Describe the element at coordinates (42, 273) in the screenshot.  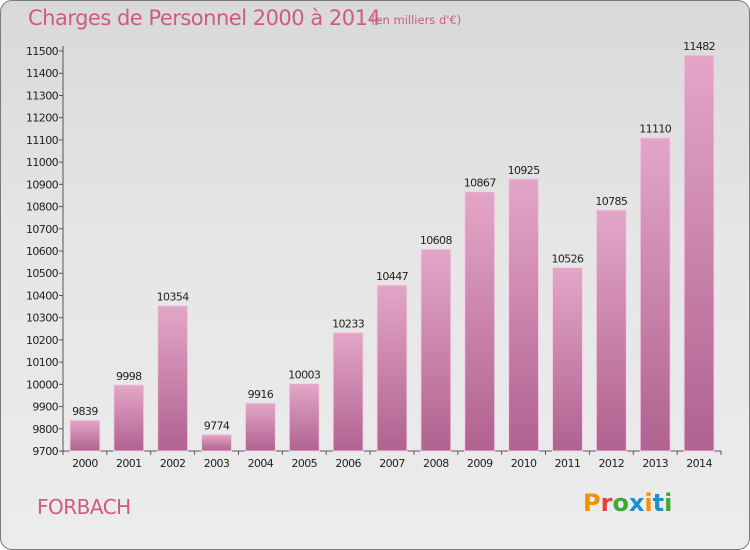
I see `y-tick-label: 10500` at that location.